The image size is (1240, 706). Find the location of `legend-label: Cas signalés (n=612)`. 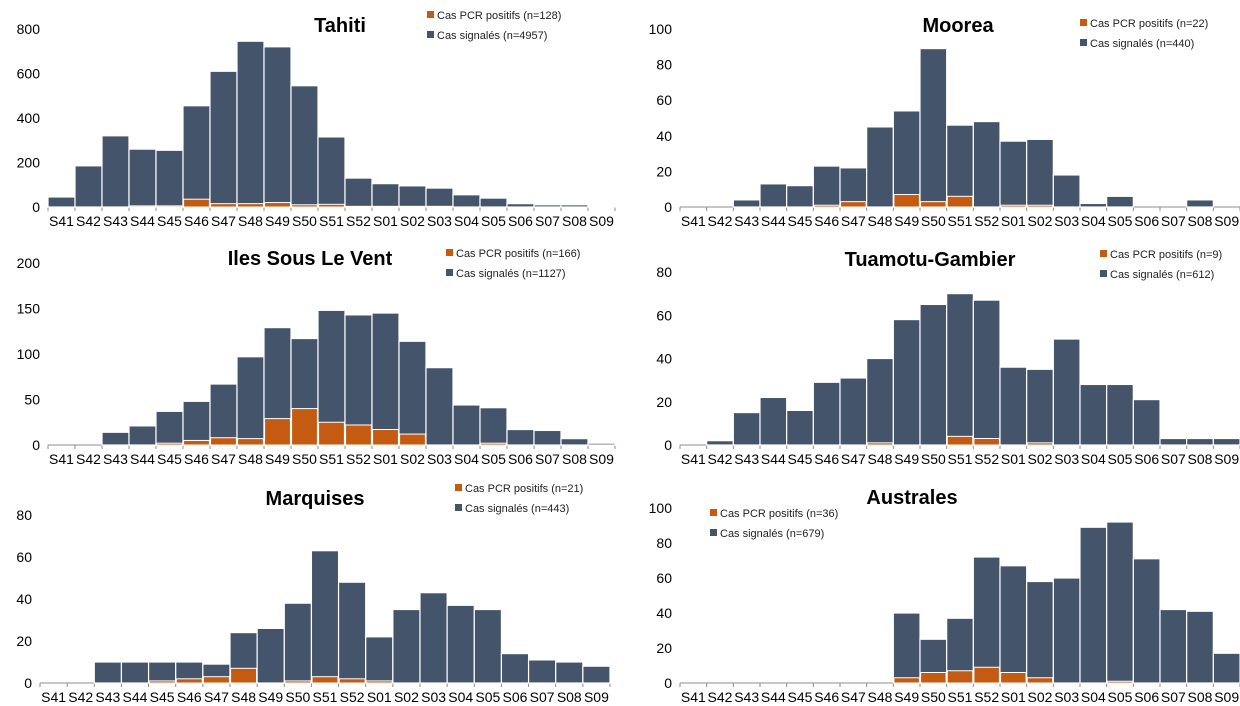

legend-label: Cas signalés (n=612) is located at coordinates (1162, 275).